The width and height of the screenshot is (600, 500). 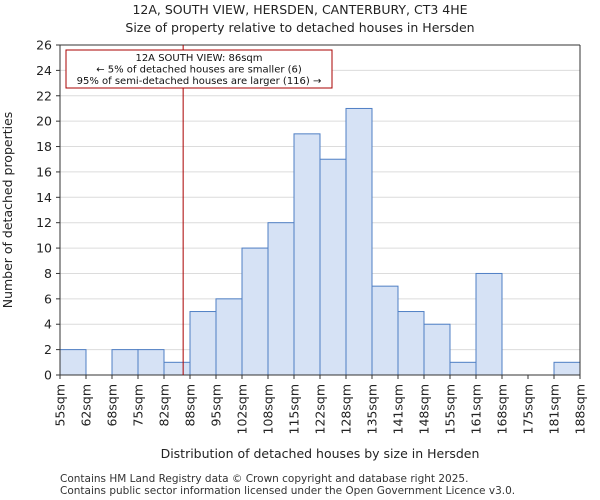 What do you see at coordinates (48, 298) in the screenshot?
I see `y-tick-label: 6` at bounding box center [48, 298].